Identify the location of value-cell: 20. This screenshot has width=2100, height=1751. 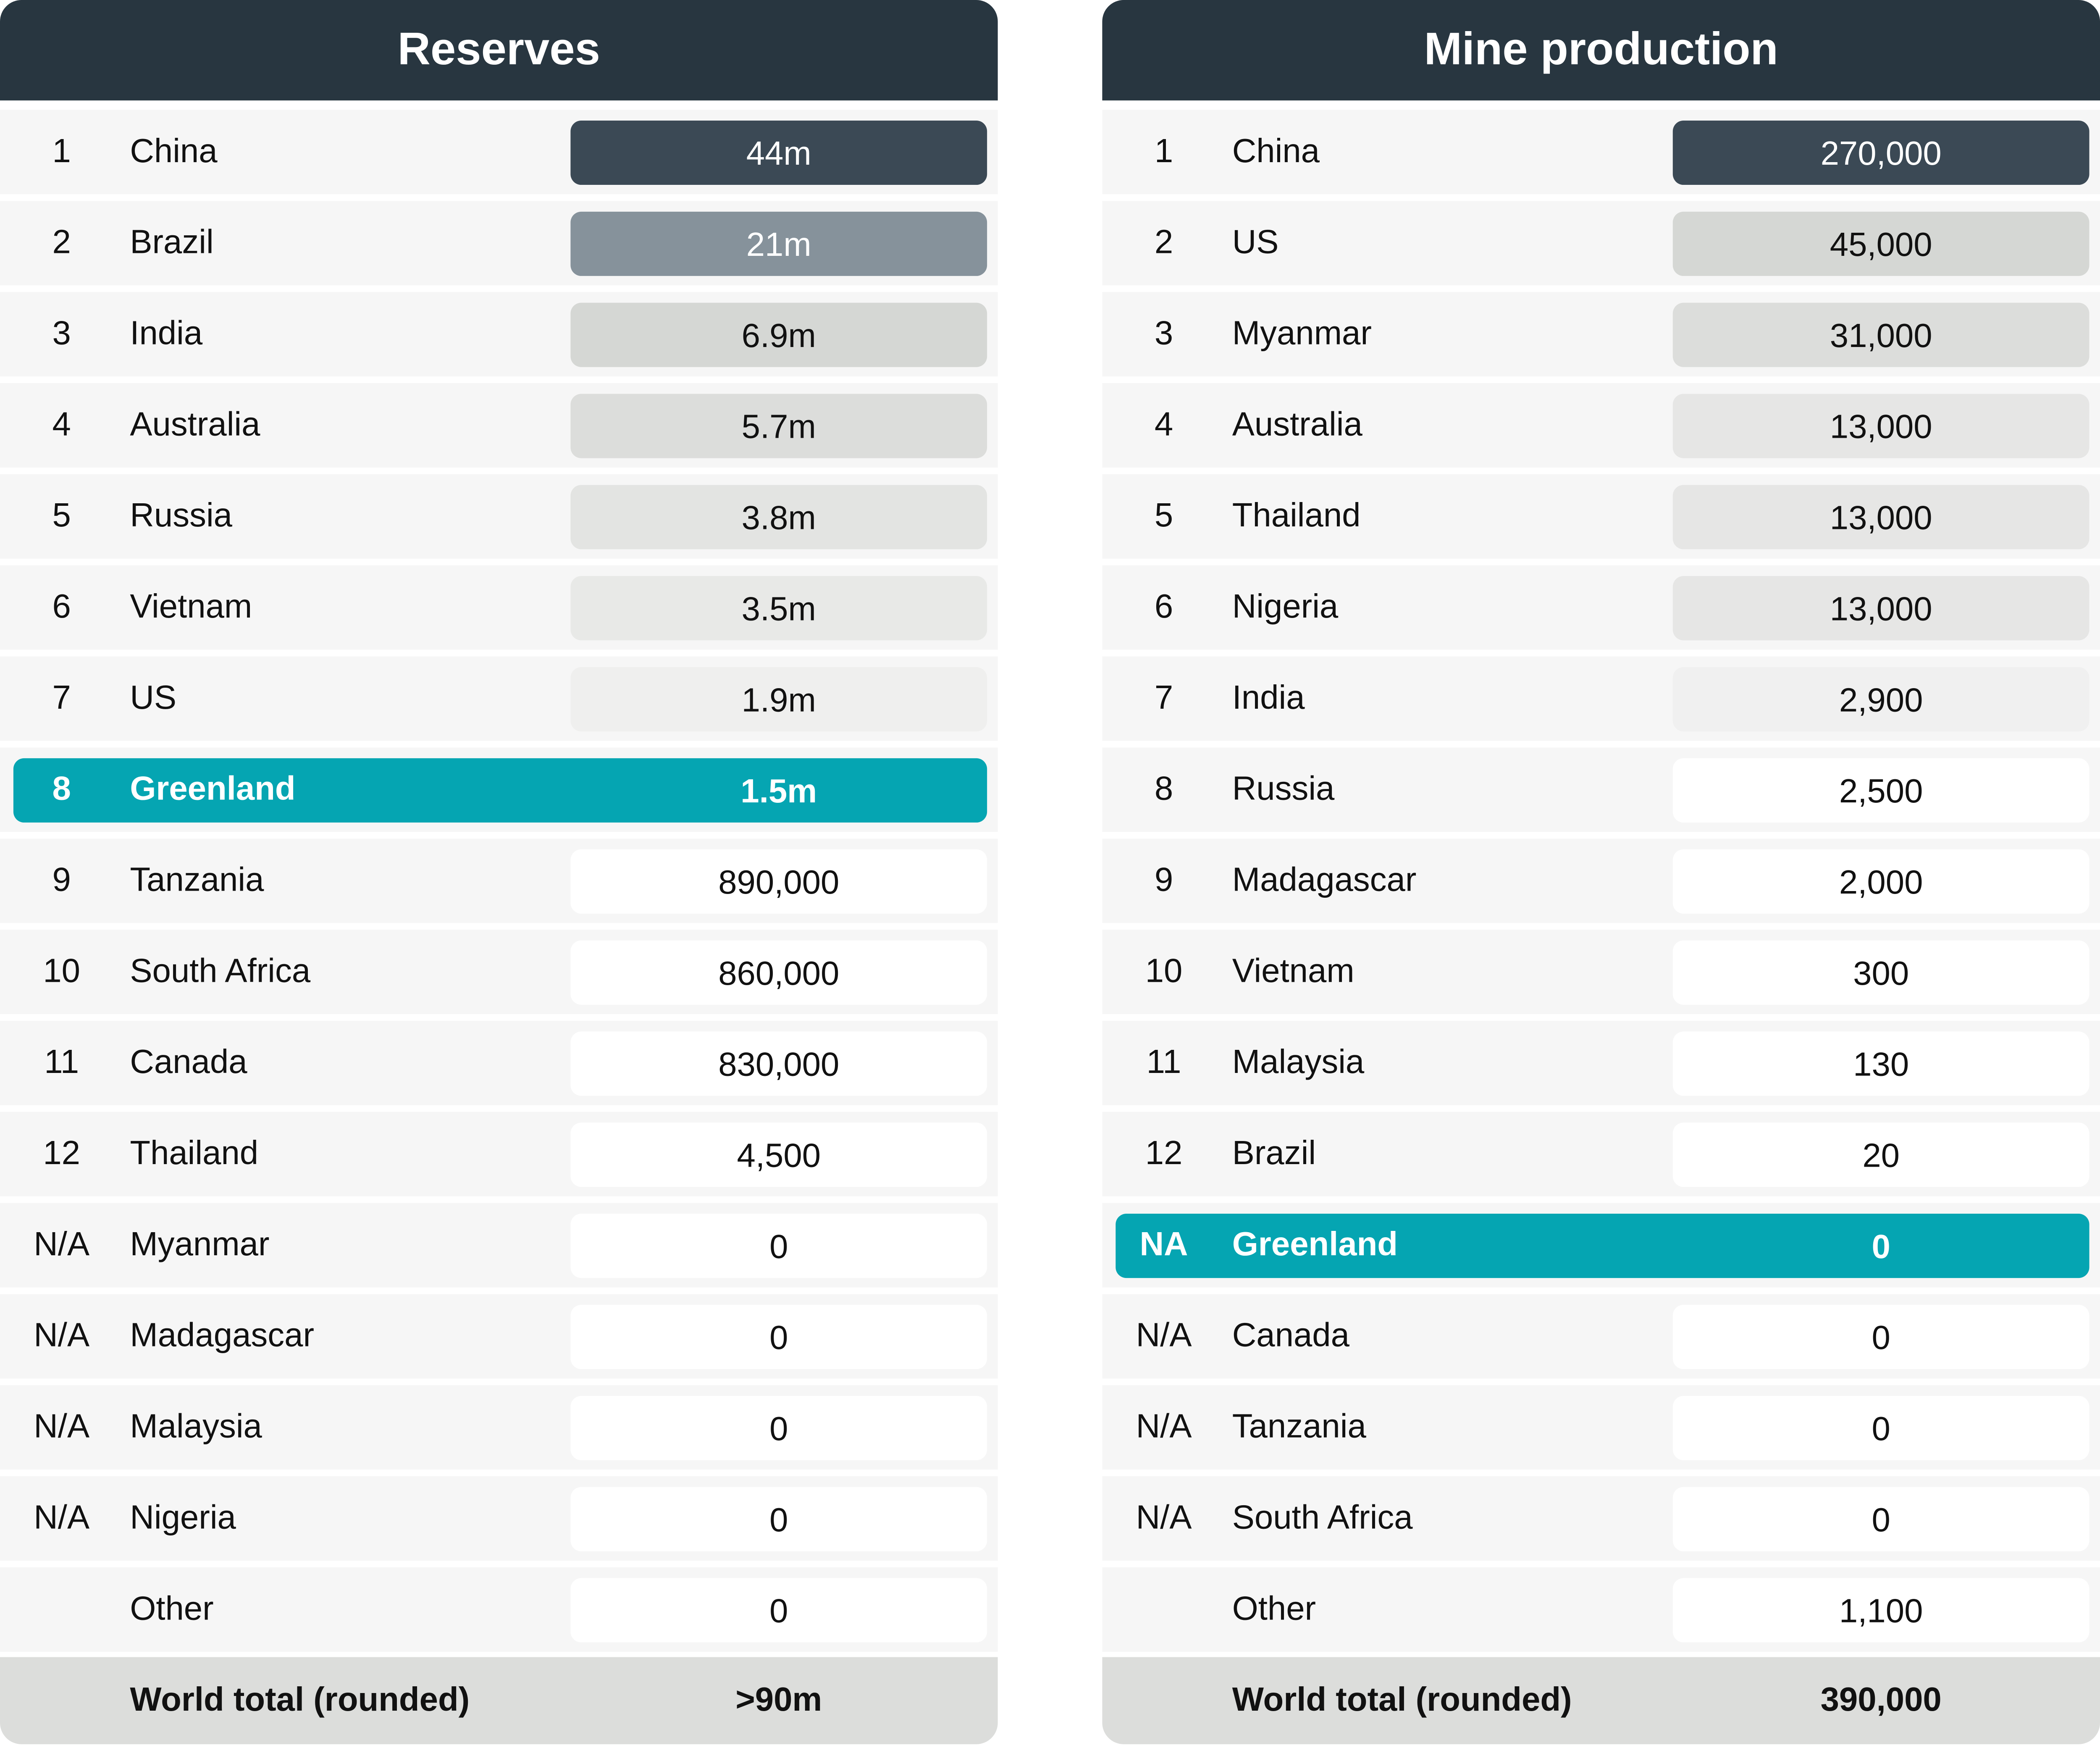
(1881, 1155).